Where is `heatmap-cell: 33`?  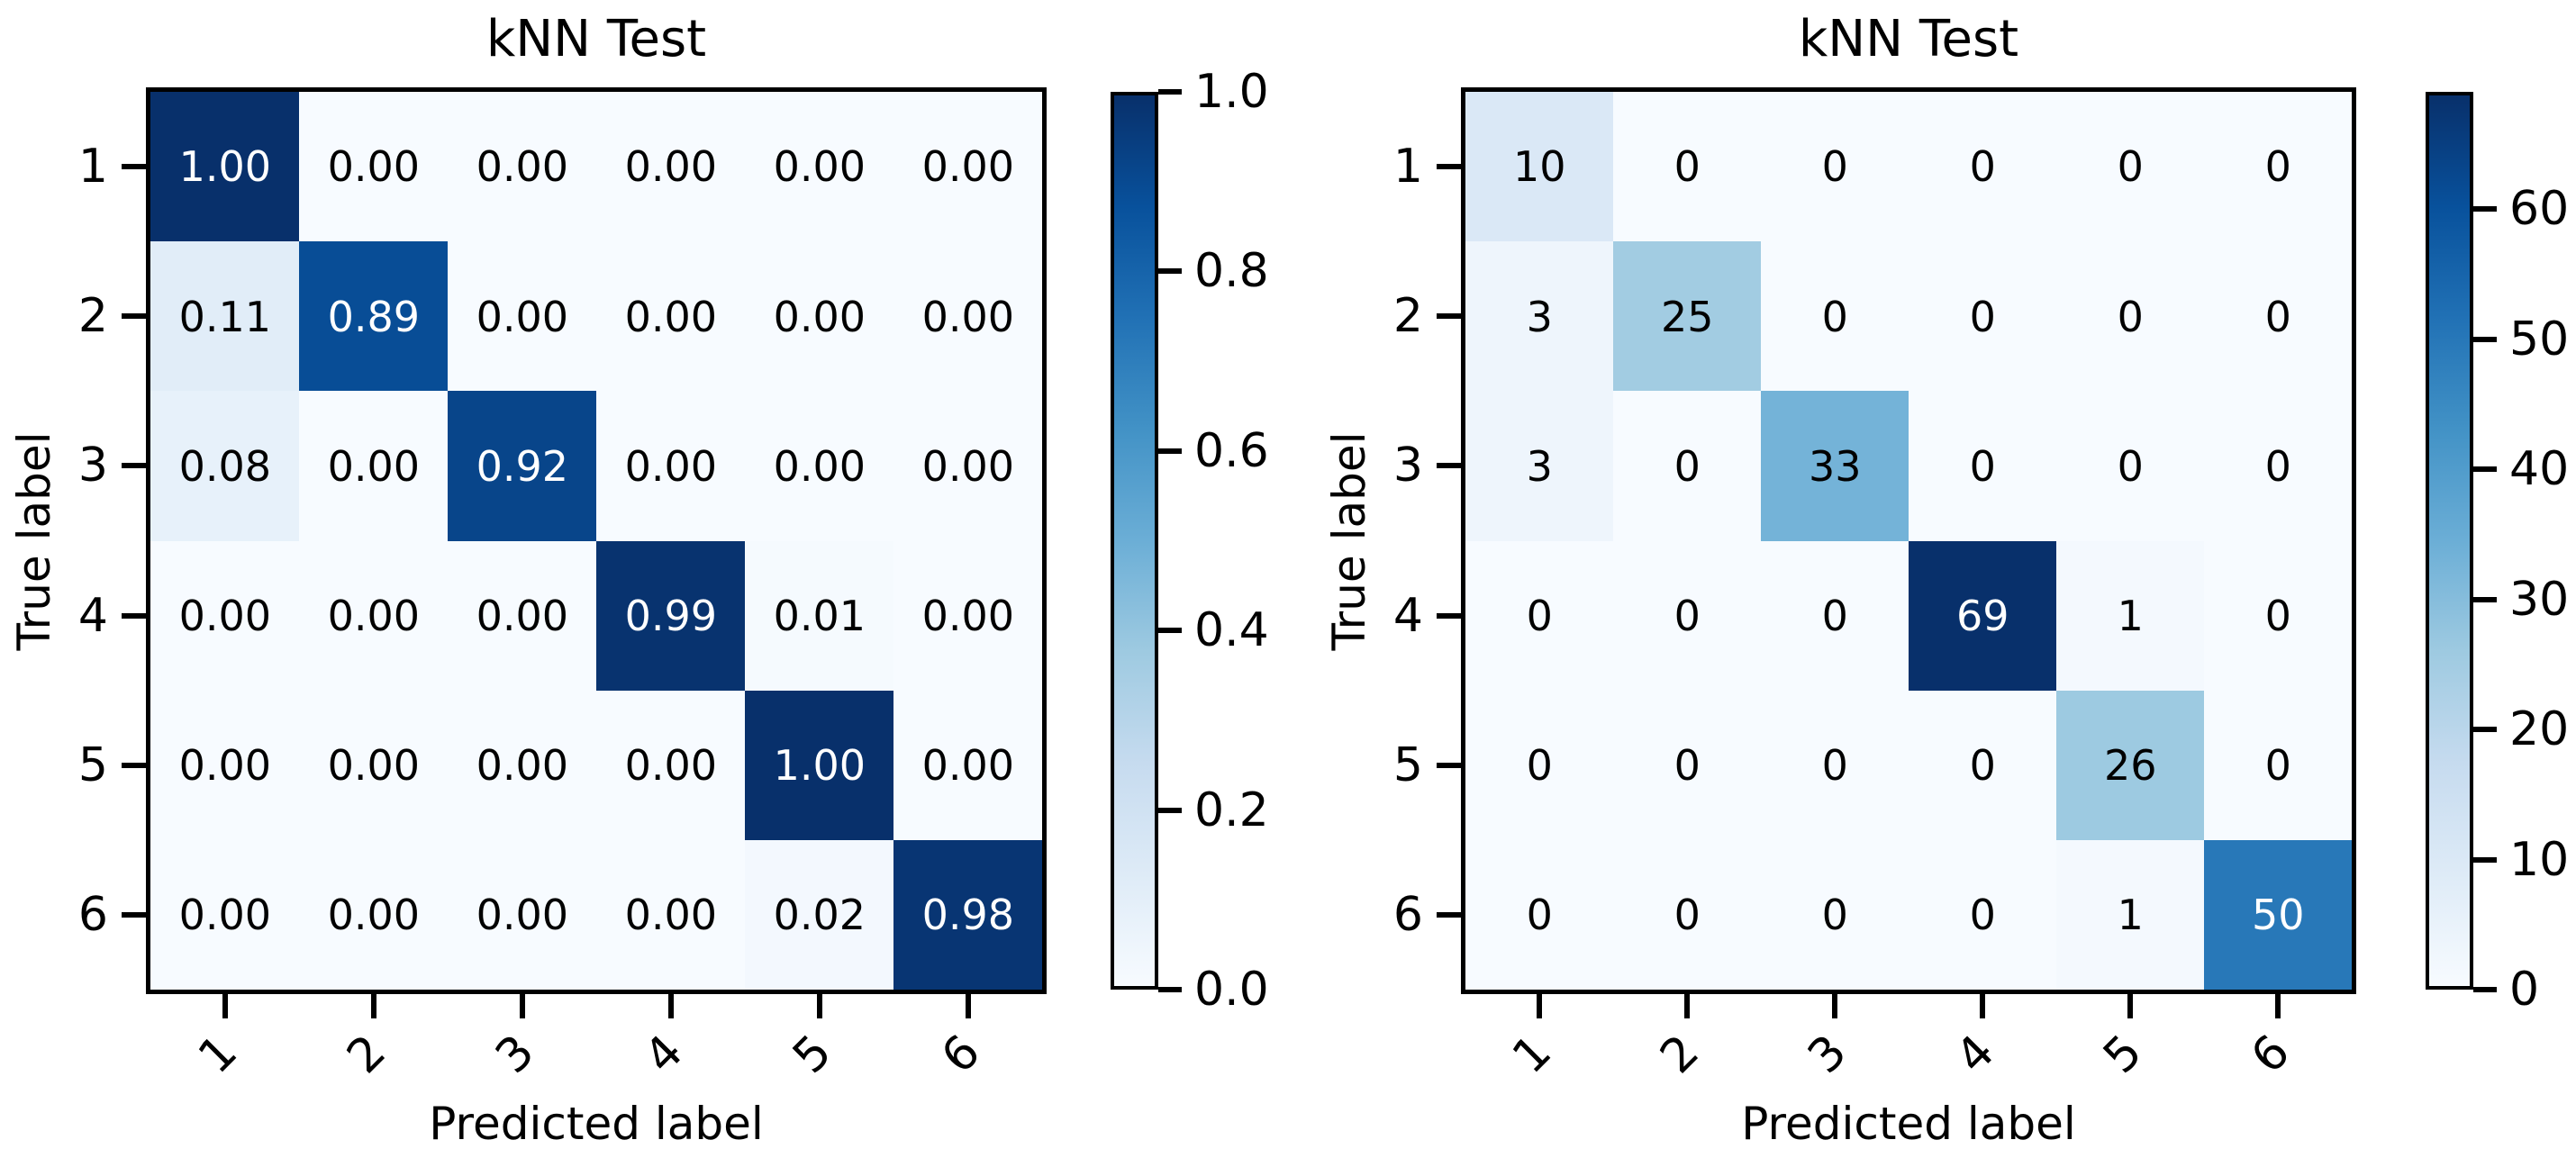
heatmap-cell: 33 is located at coordinates (1835, 466).